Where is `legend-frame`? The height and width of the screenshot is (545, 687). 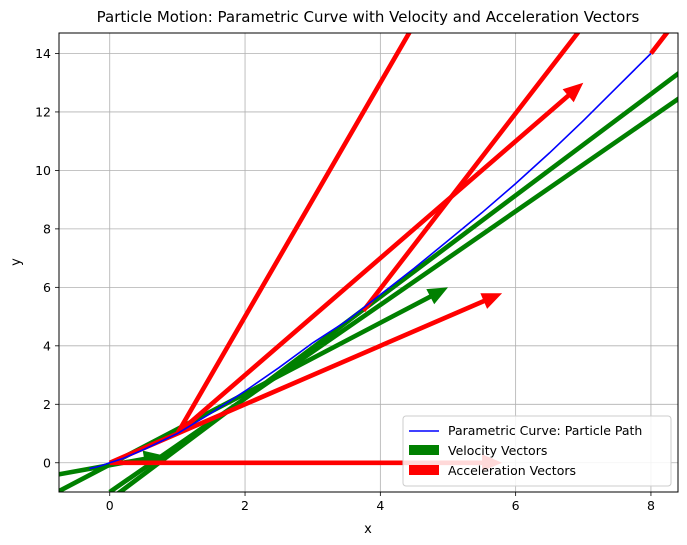
legend-frame is located at coordinates (537, 451).